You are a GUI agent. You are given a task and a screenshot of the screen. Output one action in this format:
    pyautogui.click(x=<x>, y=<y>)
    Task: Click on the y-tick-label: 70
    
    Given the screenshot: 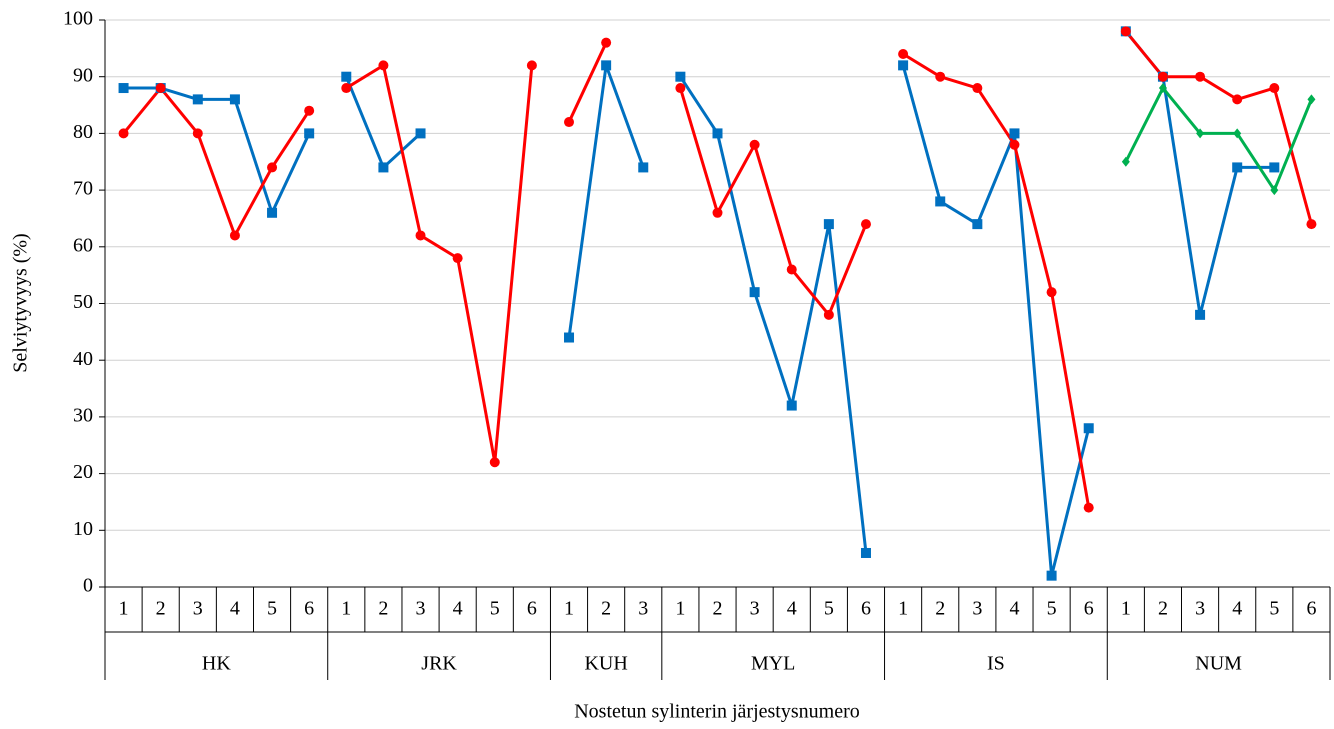 What is the action you would take?
    pyautogui.click(x=83, y=189)
    